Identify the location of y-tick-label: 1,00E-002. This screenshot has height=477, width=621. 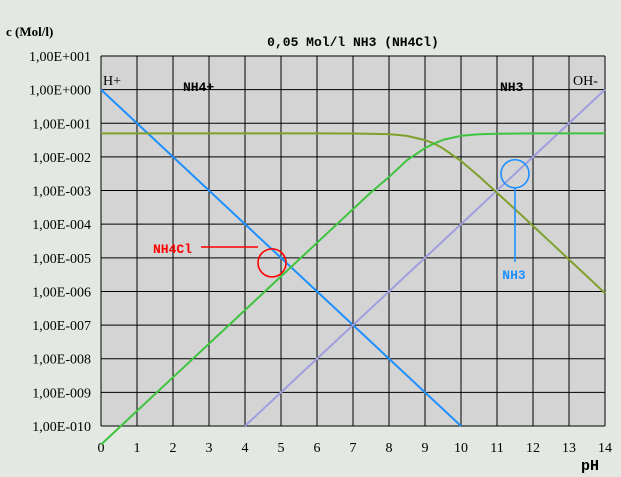
(61, 158).